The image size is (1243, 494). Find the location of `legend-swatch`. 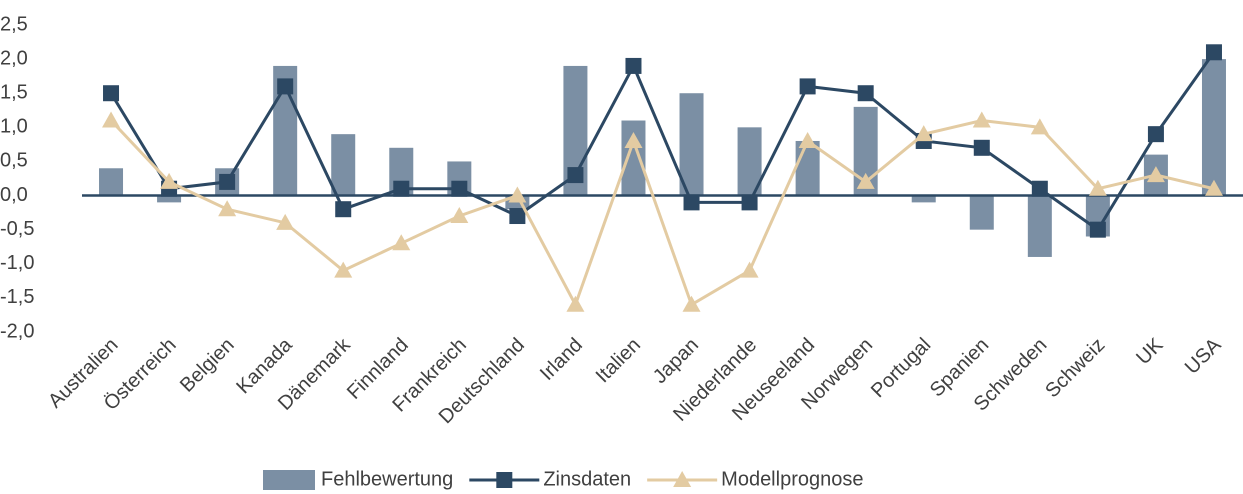

legend-swatch is located at coordinates (289, 480).